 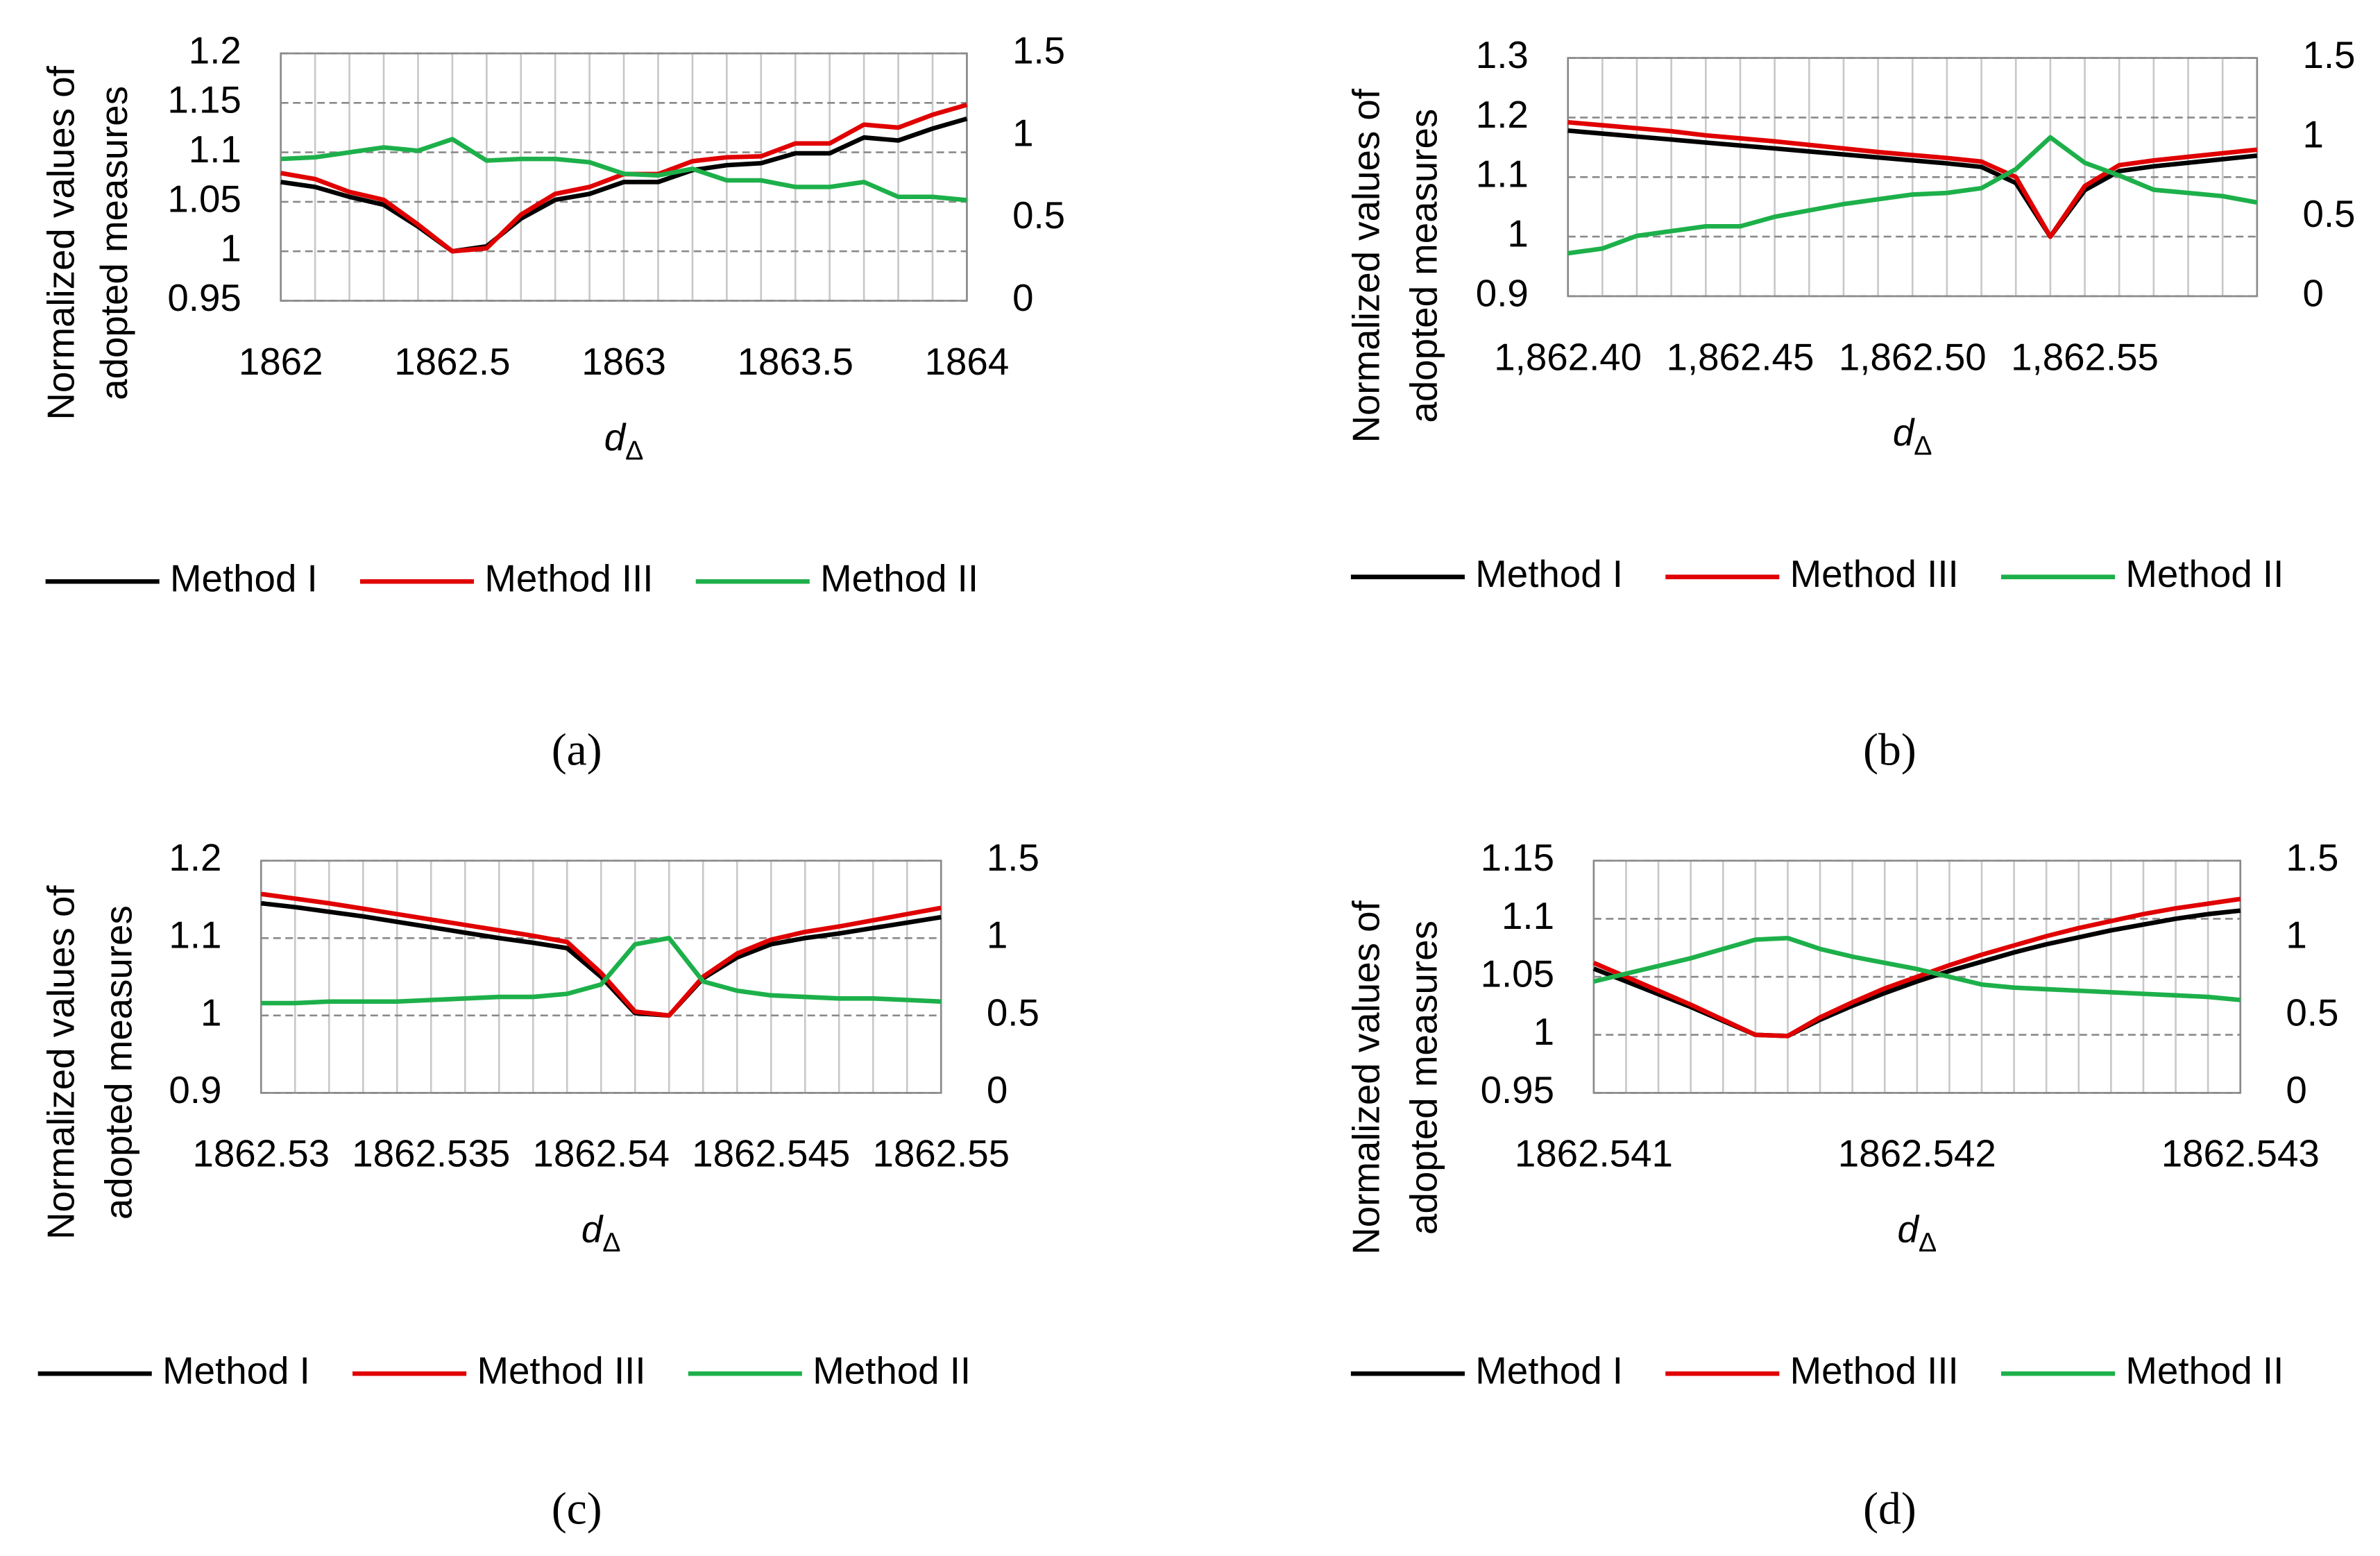 I want to click on x-tick-label: 1,862.40, so click(x=1568, y=357).